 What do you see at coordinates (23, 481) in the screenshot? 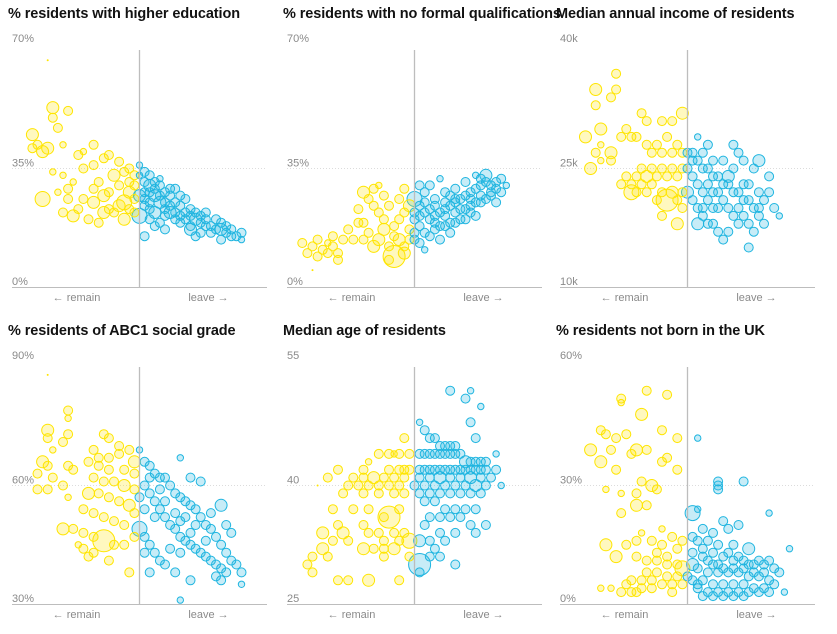
I see `y-tick-label: 60%` at bounding box center [23, 481].